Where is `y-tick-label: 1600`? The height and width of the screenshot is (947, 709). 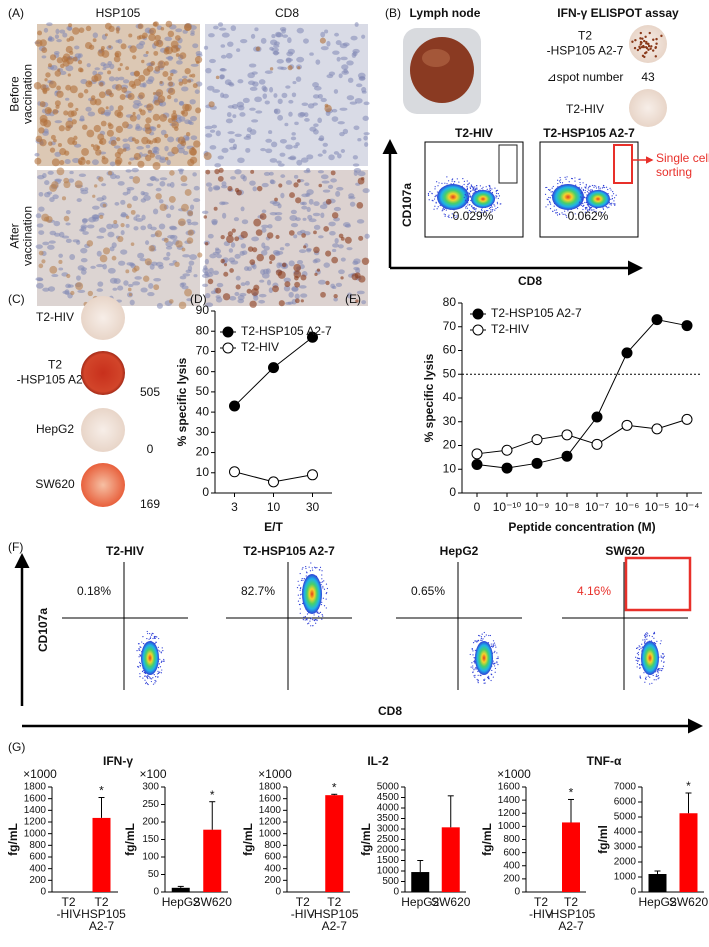 y-tick-label: 1600 is located at coordinates (509, 787).